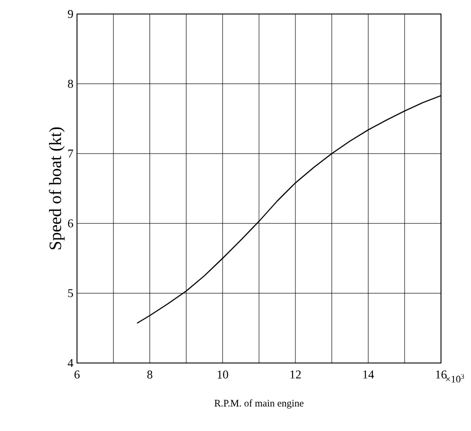  What do you see at coordinates (71, 293) in the screenshot?
I see `y-tick-label: 5` at bounding box center [71, 293].